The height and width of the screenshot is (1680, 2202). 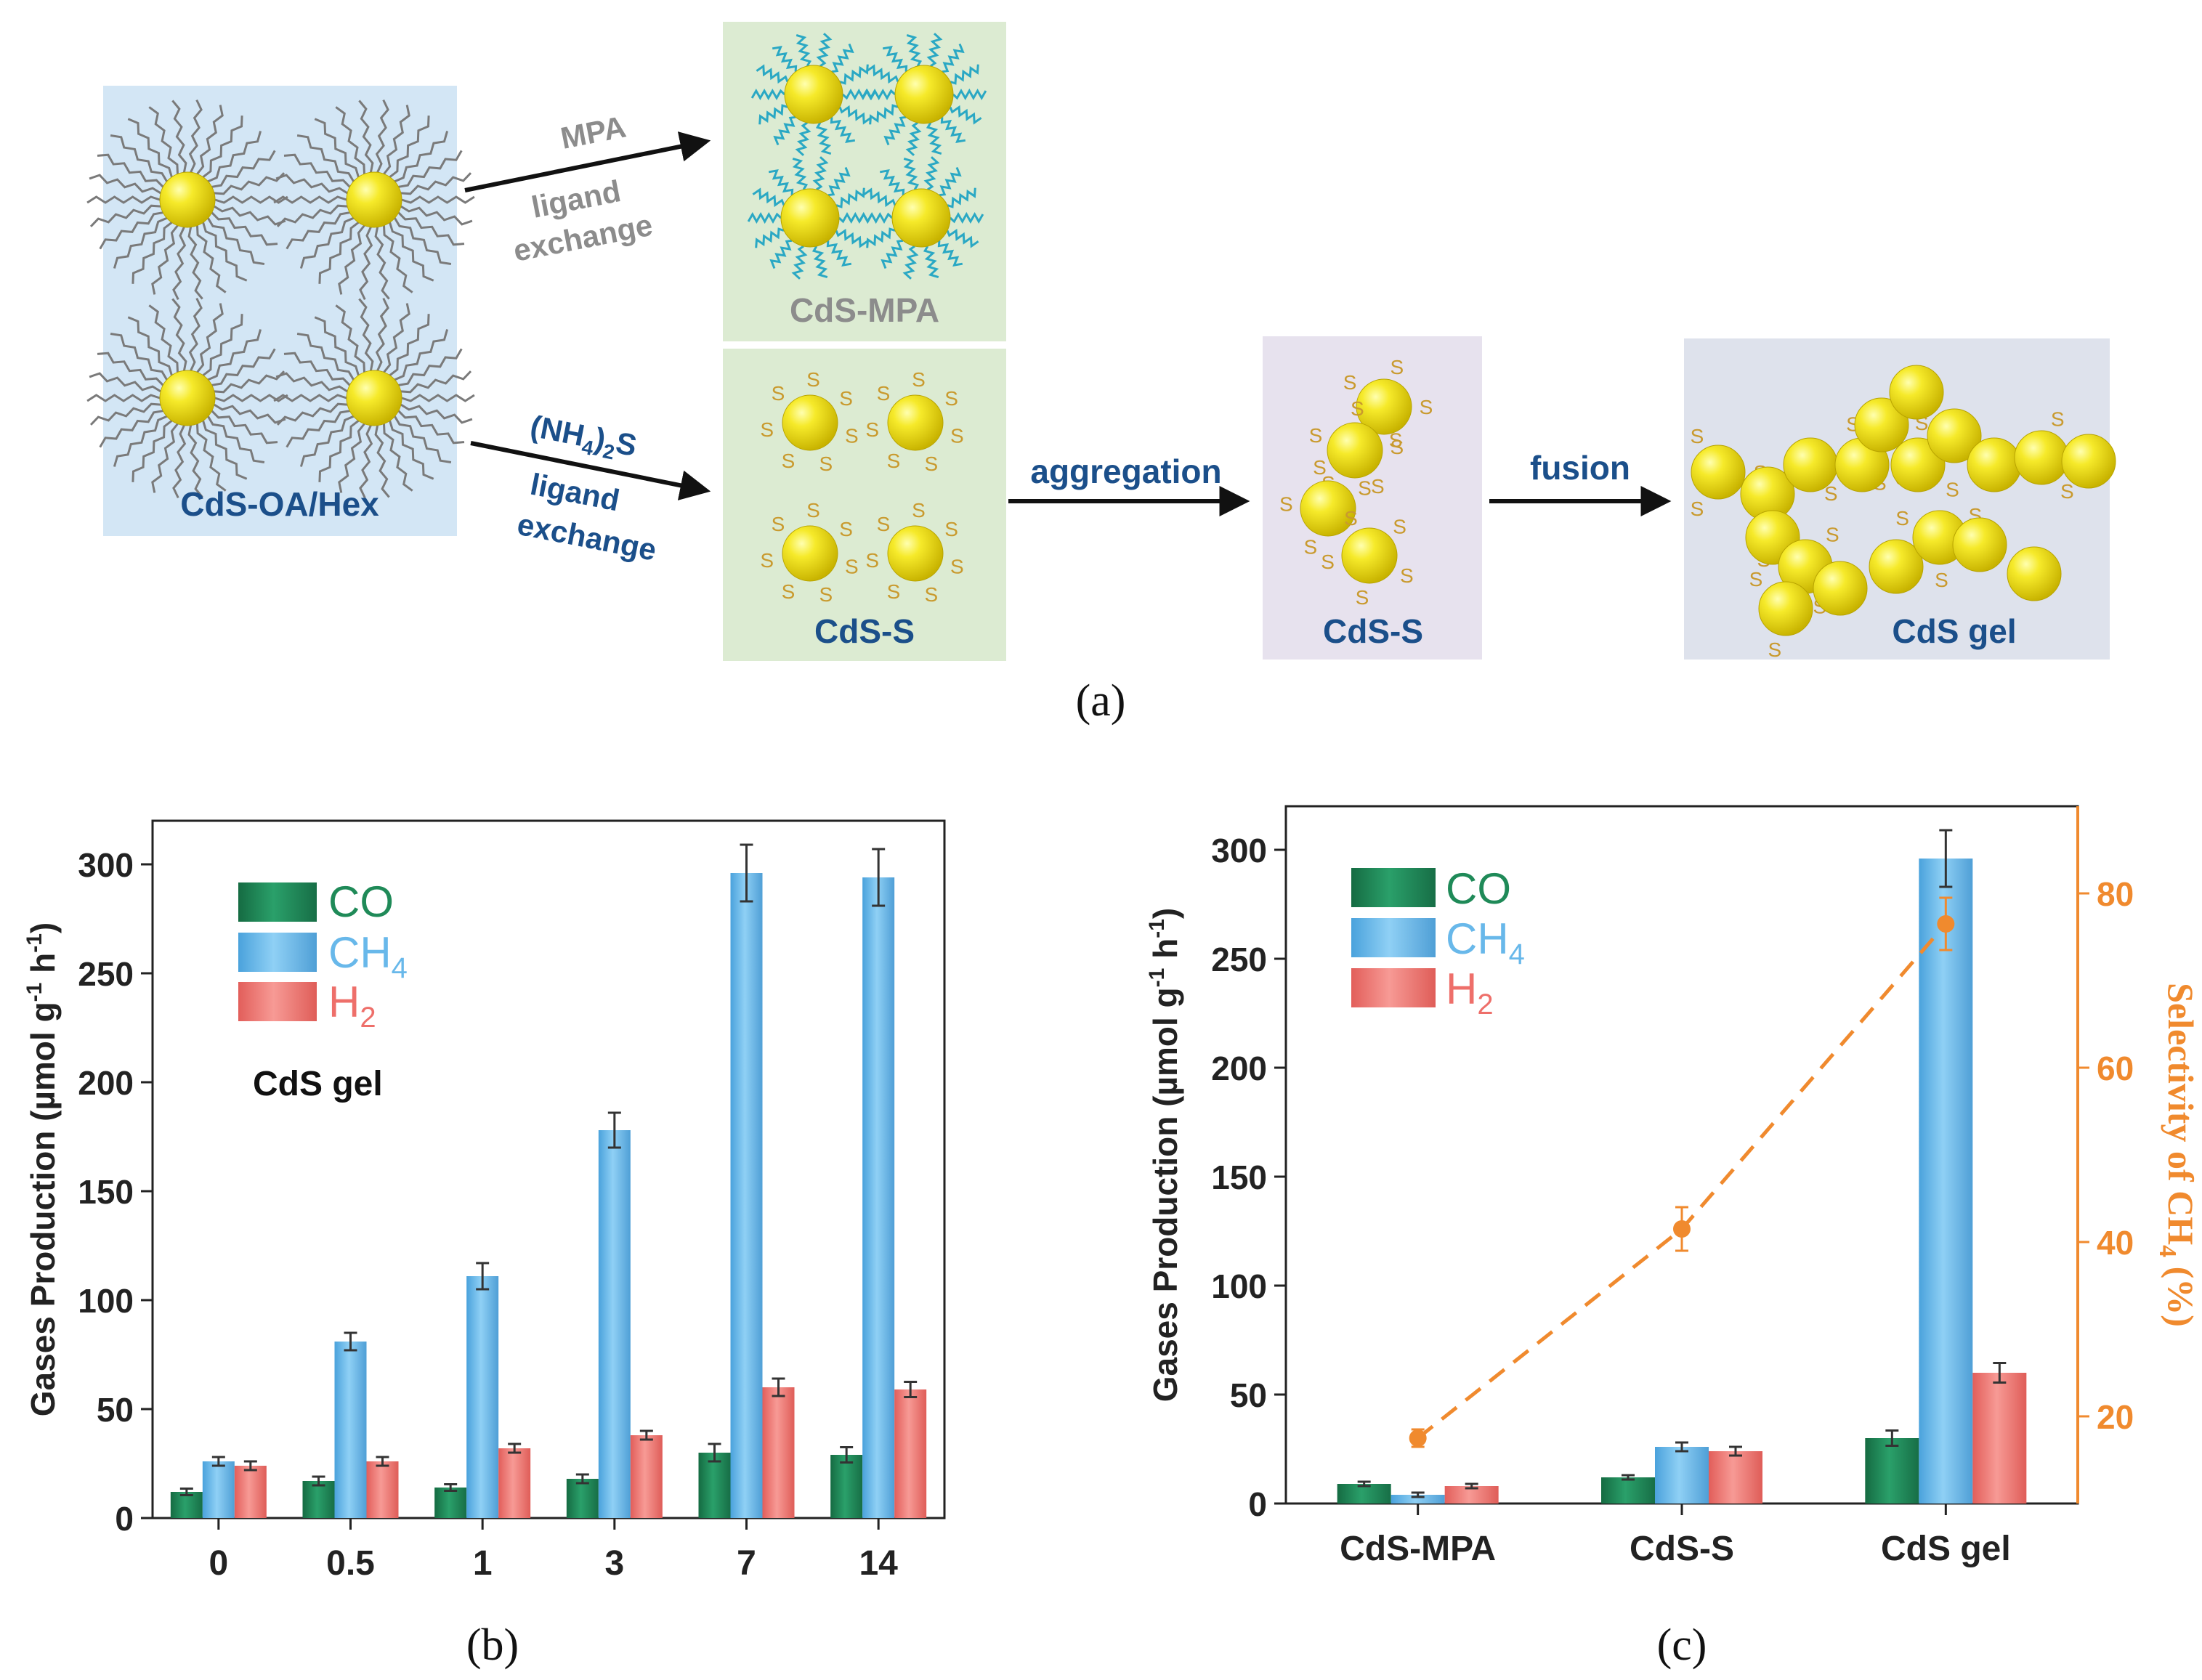 I want to click on panel-c-y-axis: 0 50 100 150 200 250 300, so click(x=1249, y=1177).